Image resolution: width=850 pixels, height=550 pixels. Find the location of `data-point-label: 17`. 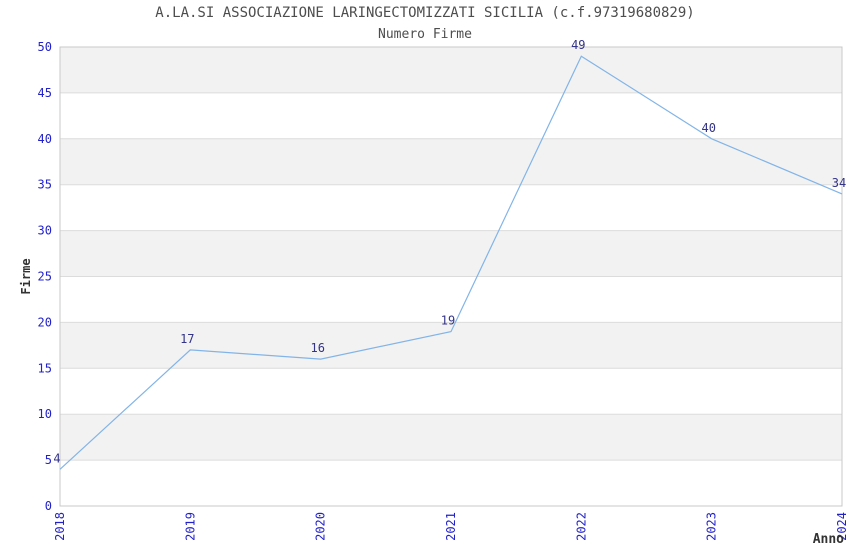

data-point-label: 17 is located at coordinates (187, 339).